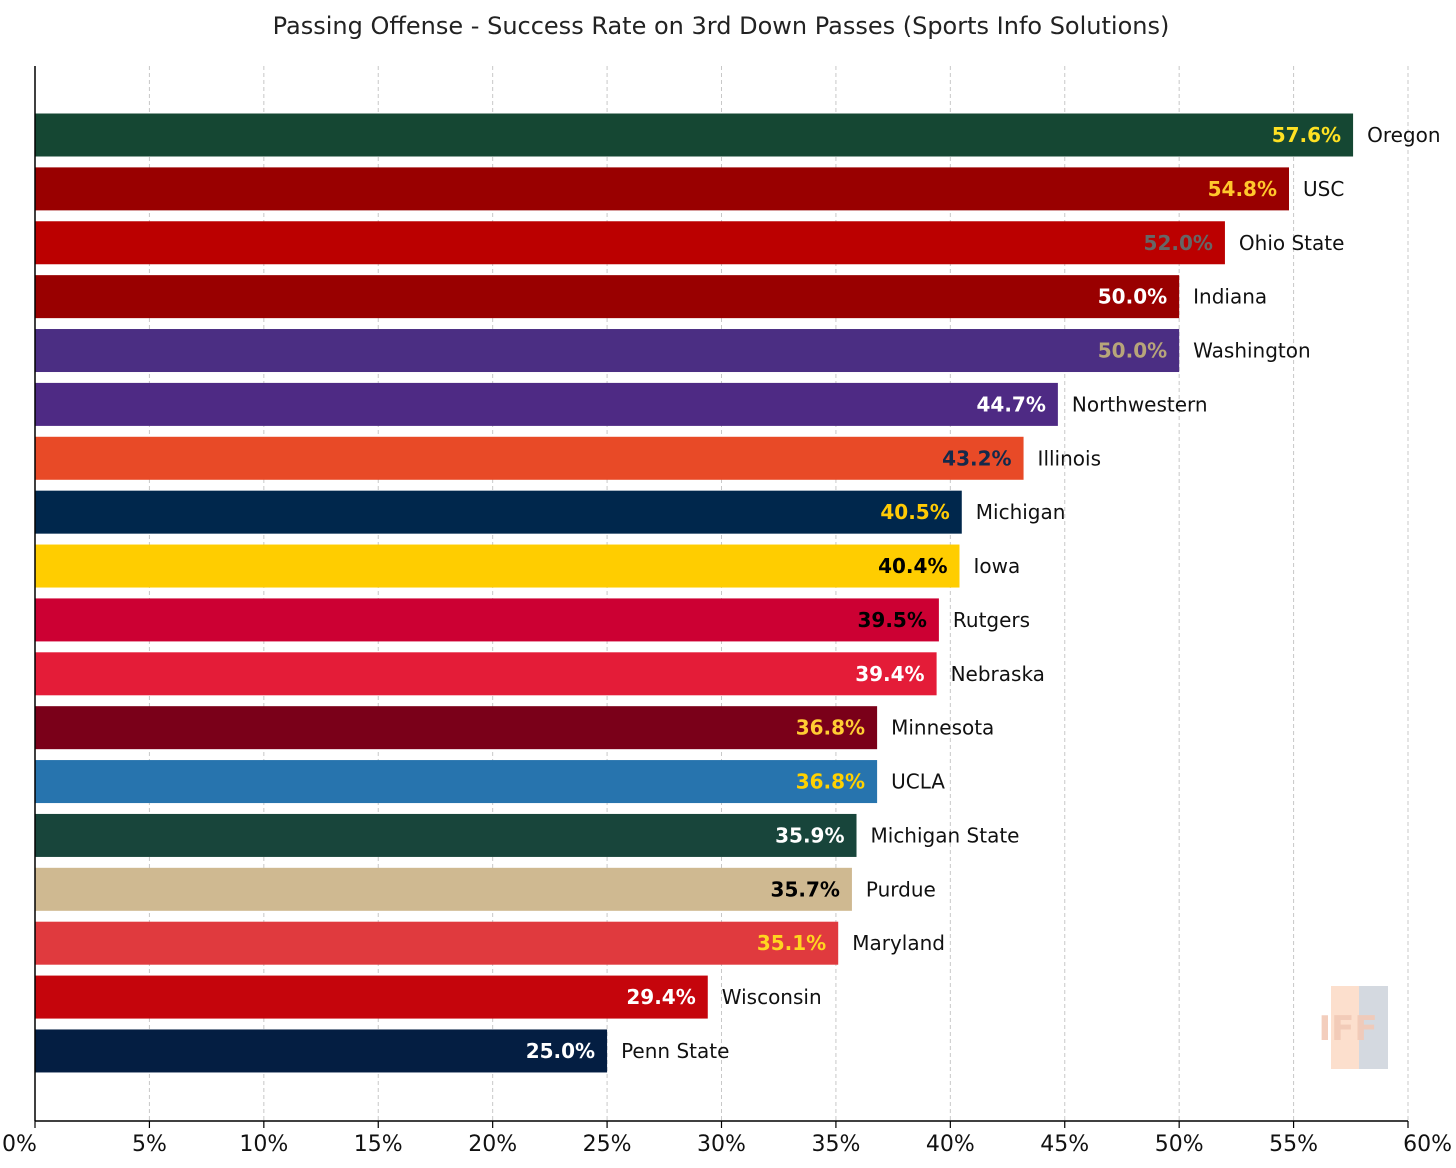 The width and height of the screenshot is (1456, 1168). Describe the element at coordinates (1345, 1027) in the screenshot. I see `watermark-block-left` at that location.